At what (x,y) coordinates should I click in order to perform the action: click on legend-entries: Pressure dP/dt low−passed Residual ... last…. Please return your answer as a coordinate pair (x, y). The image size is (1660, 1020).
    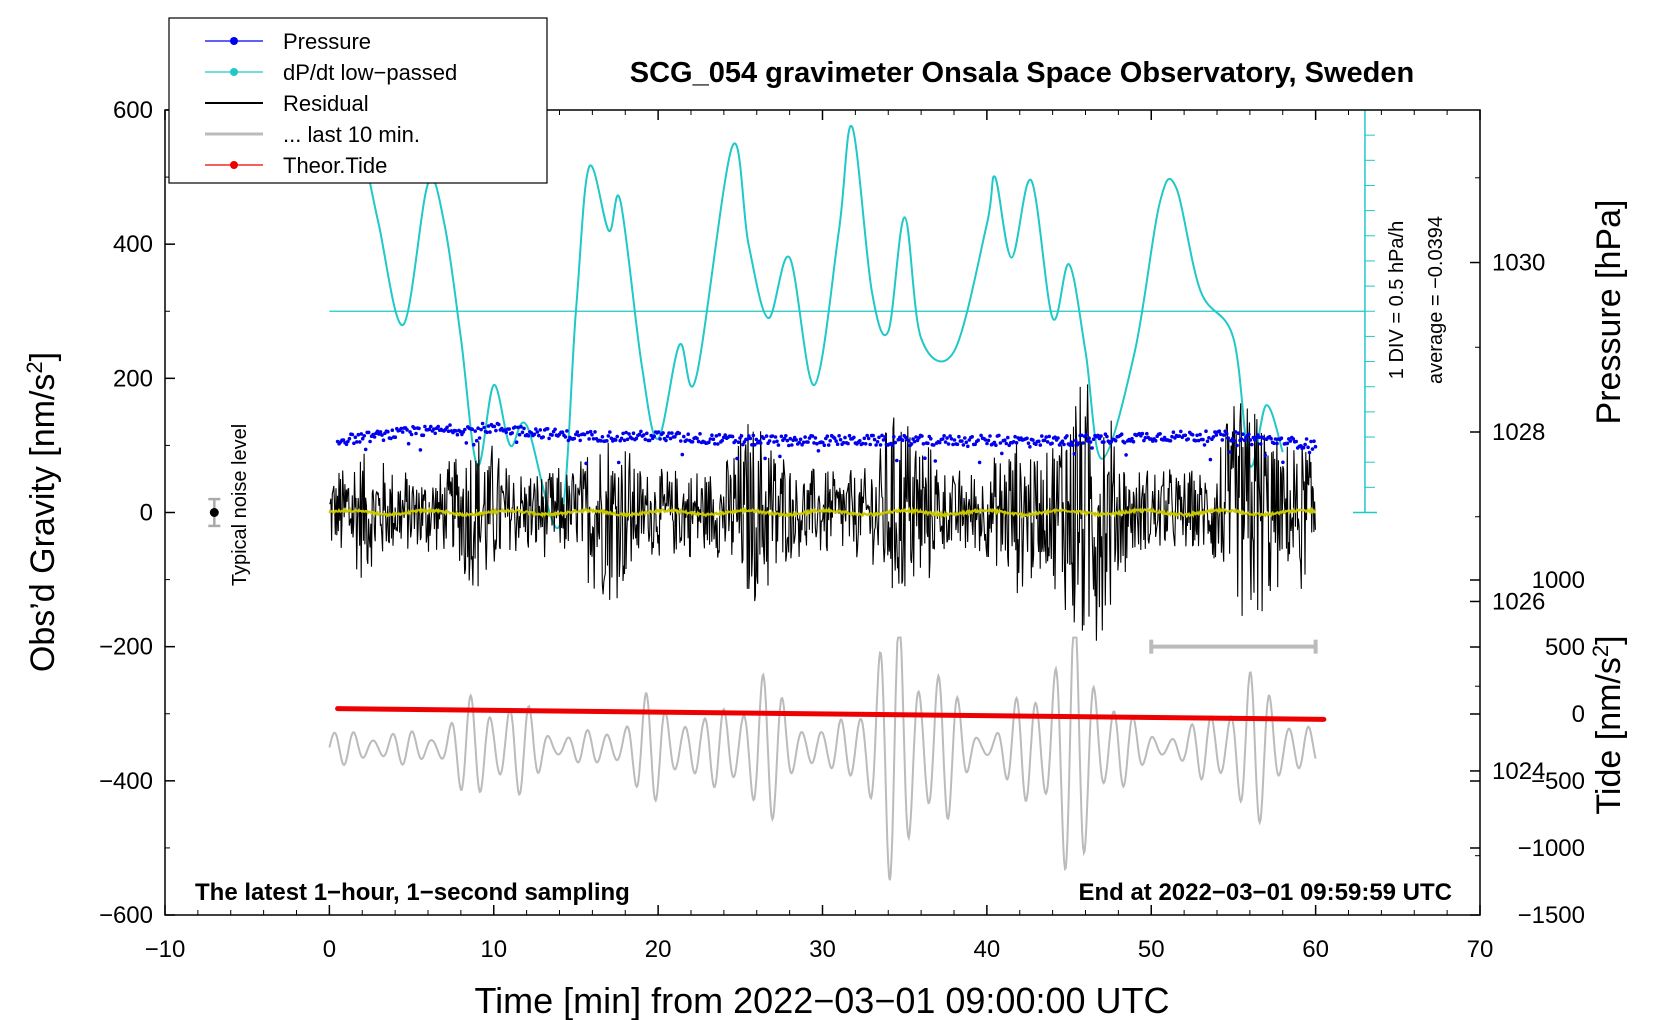
    Looking at the image, I should click on (331, 103).